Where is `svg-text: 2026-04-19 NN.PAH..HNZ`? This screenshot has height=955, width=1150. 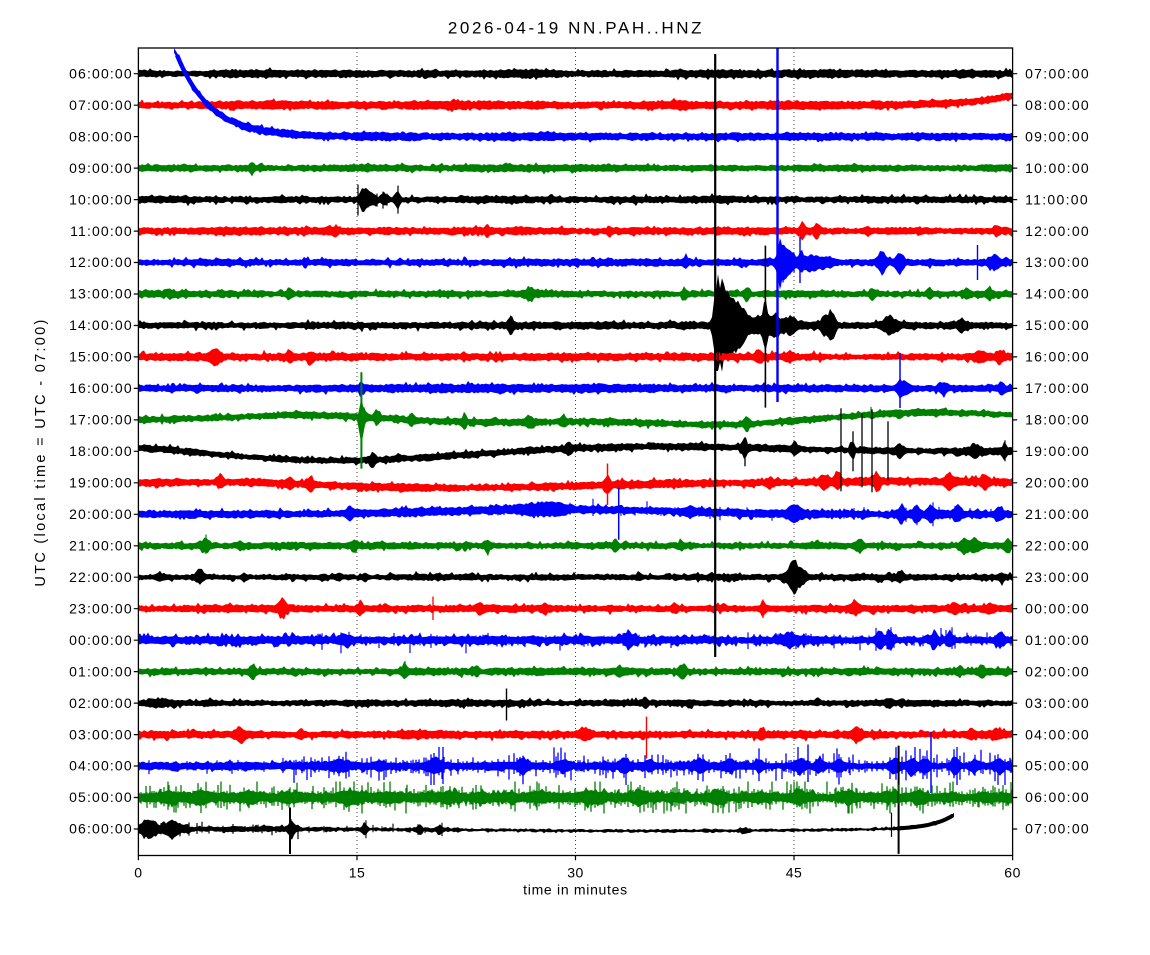
svg-text: 2026-04-19 NN.PAH..HNZ is located at coordinates (576, 28).